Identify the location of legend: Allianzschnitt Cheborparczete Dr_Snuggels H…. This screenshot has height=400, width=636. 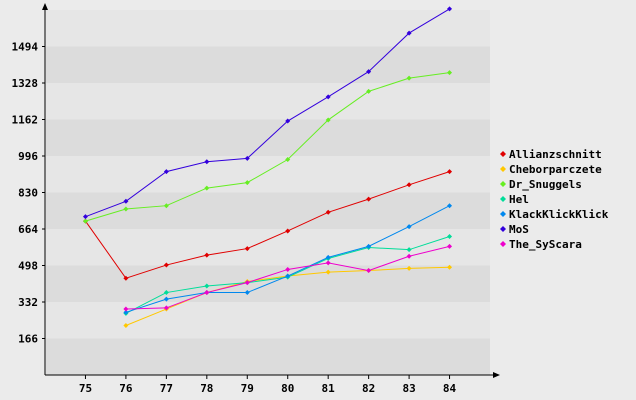
(554, 199).